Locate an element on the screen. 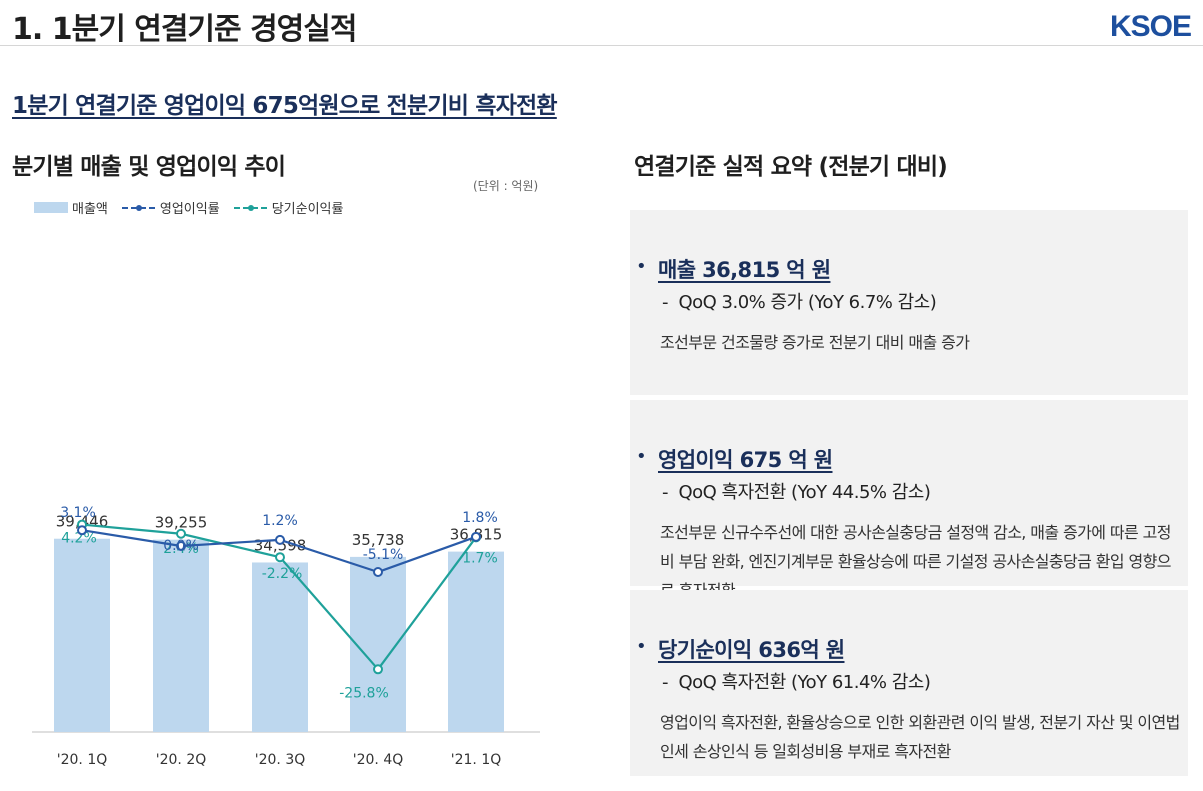  legend-item-net-margin: 당기순이익률 is located at coordinates (288, 207).